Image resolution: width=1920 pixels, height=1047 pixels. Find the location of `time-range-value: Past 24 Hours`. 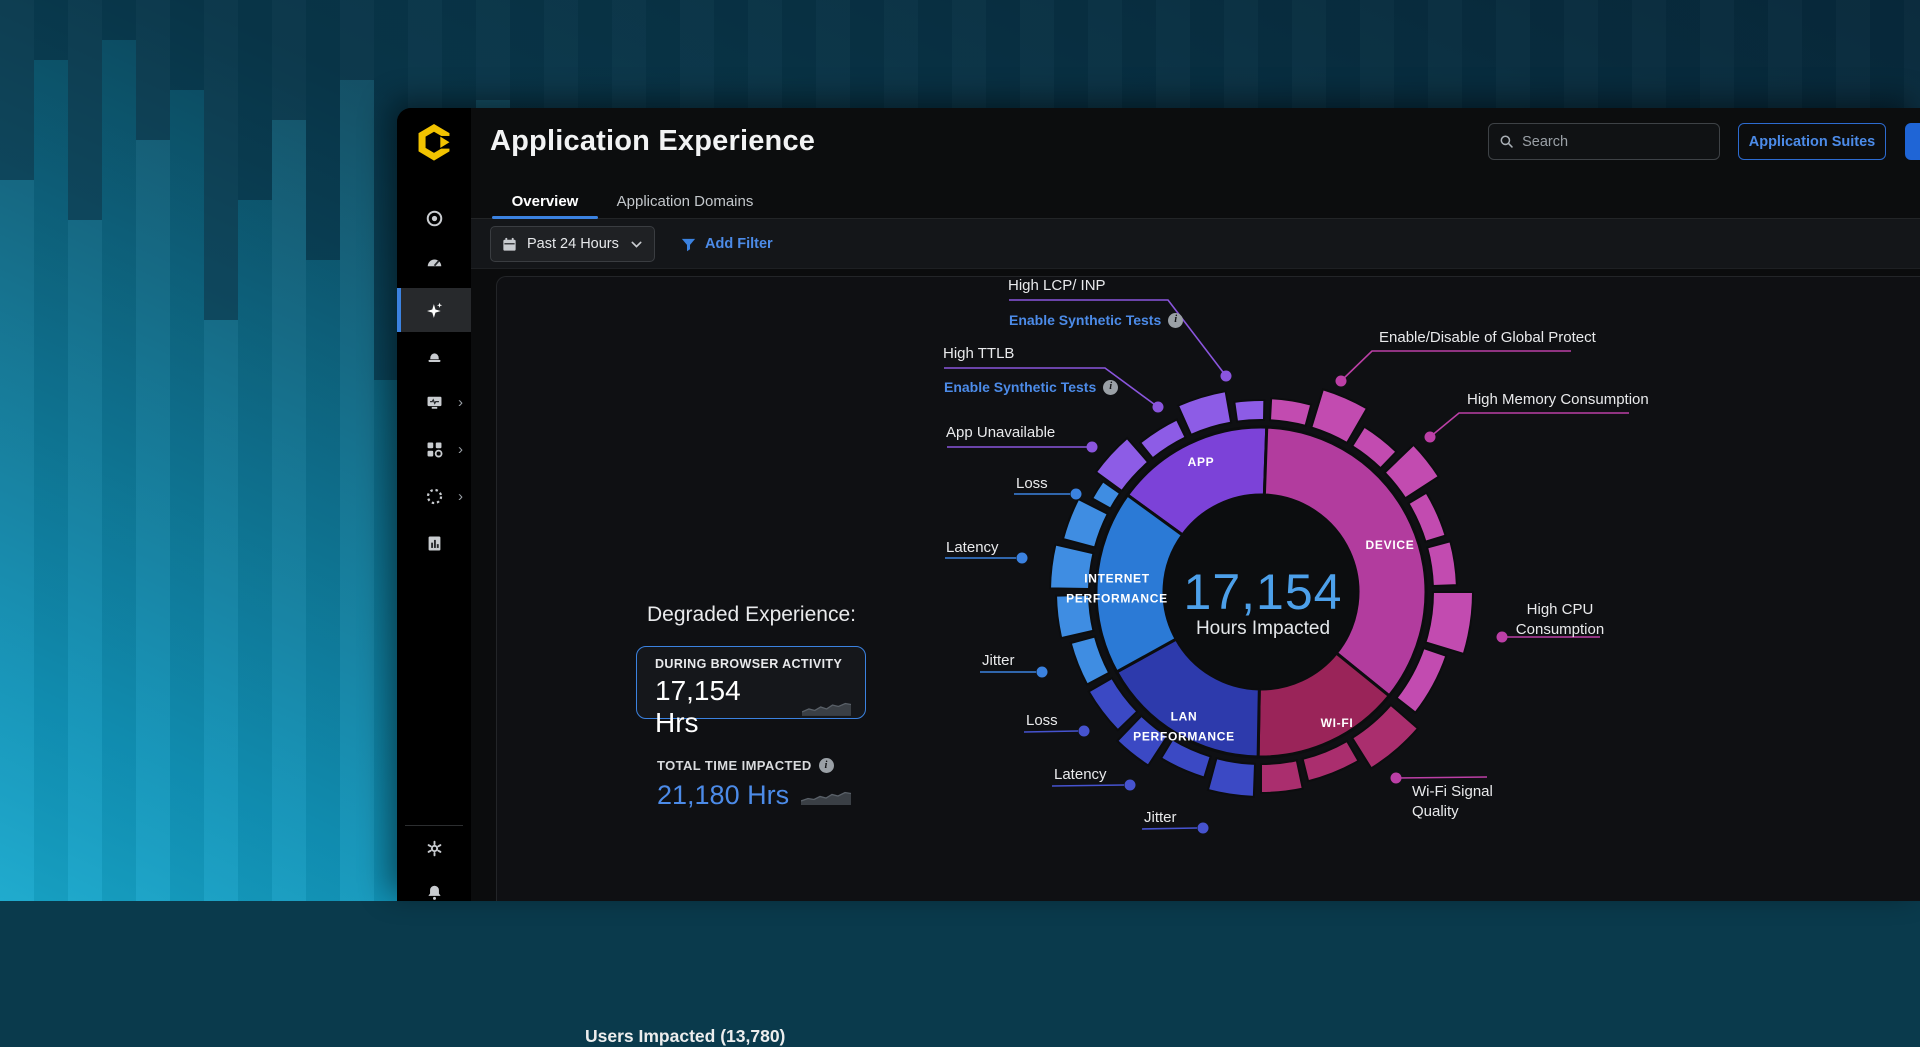

time-range-value: Past 24 Hours is located at coordinates (573, 244).